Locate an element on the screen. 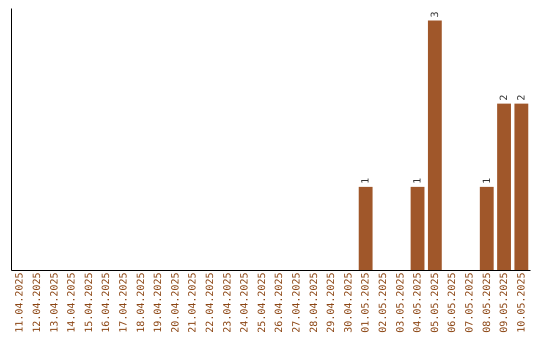 This screenshot has width=540, height=340. x-tick-label: 04.05.2025 is located at coordinates (418, 302).